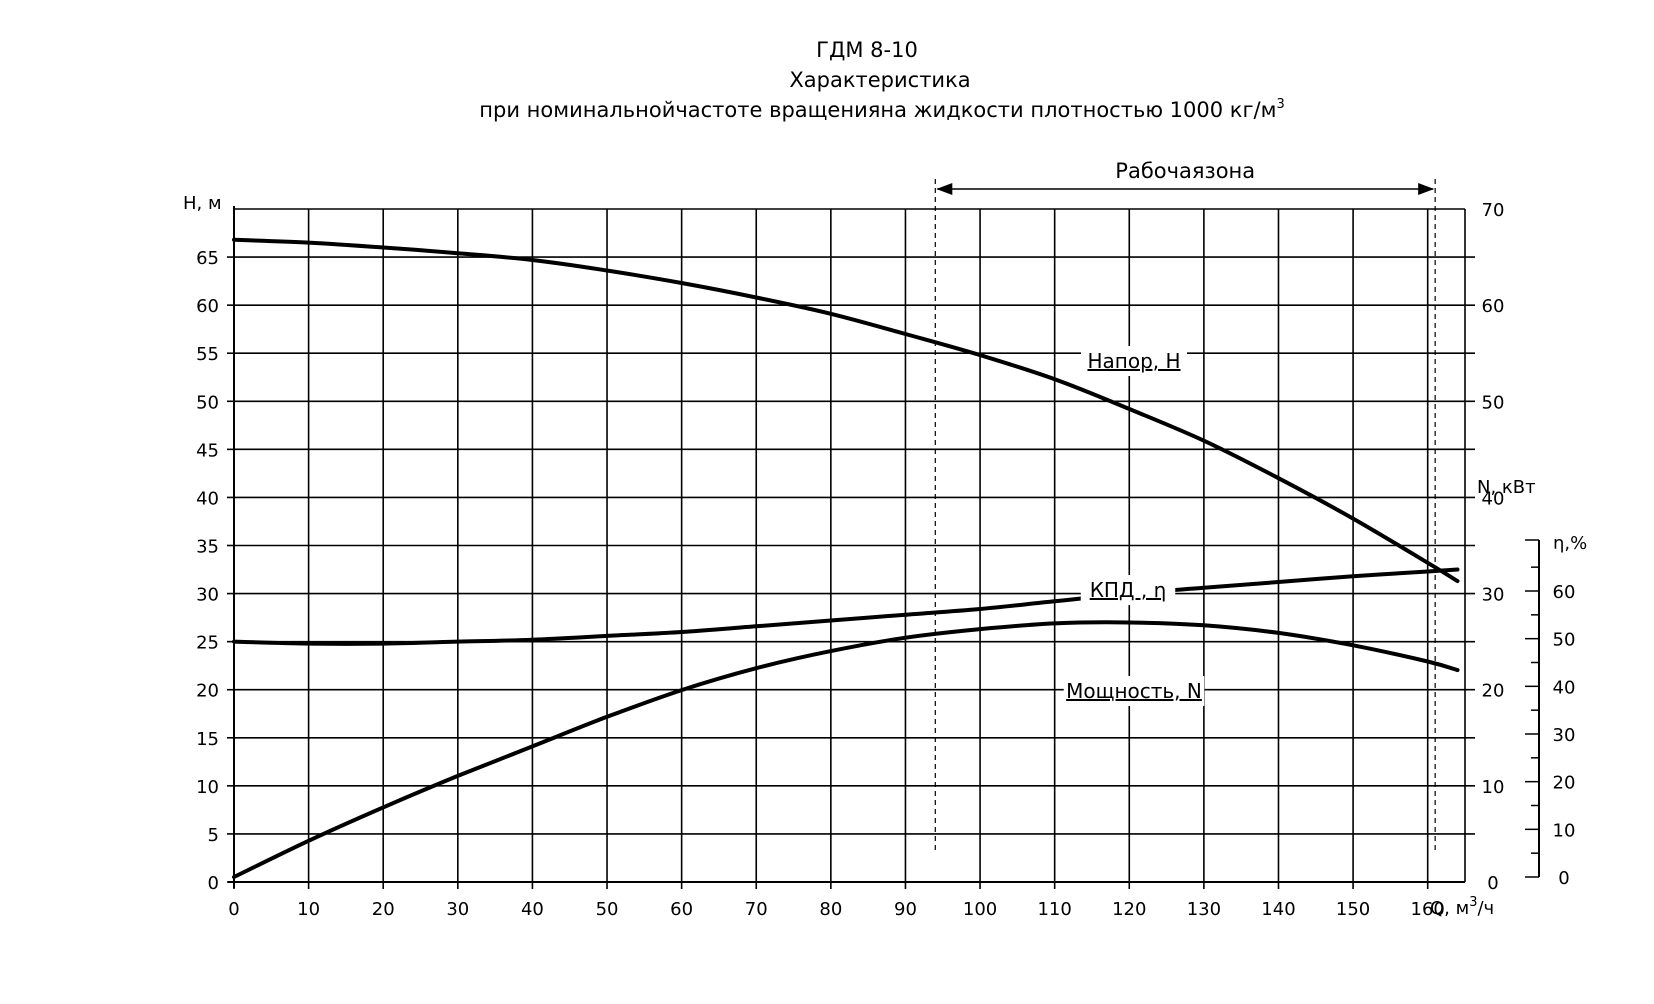 The height and width of the screenshot is (1004, 1654). I want to click on x-tick-label-30: 30, so click(457, 909).